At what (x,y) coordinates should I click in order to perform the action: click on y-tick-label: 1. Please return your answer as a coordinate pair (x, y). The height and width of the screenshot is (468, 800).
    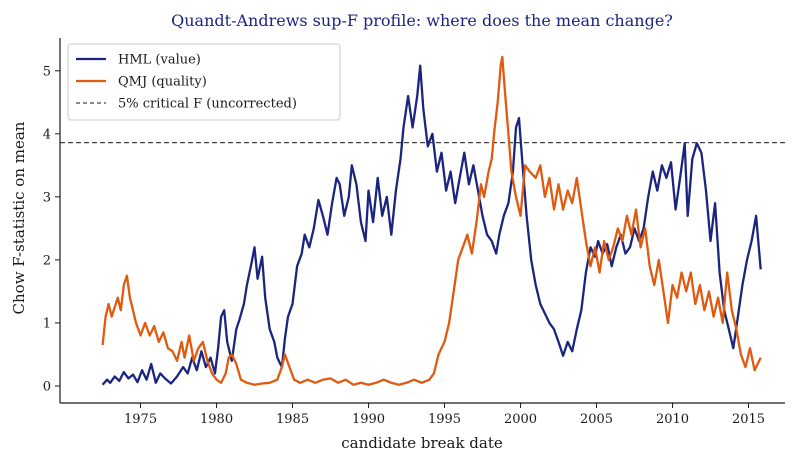
    Looking at the image, I should click on (47, 323).